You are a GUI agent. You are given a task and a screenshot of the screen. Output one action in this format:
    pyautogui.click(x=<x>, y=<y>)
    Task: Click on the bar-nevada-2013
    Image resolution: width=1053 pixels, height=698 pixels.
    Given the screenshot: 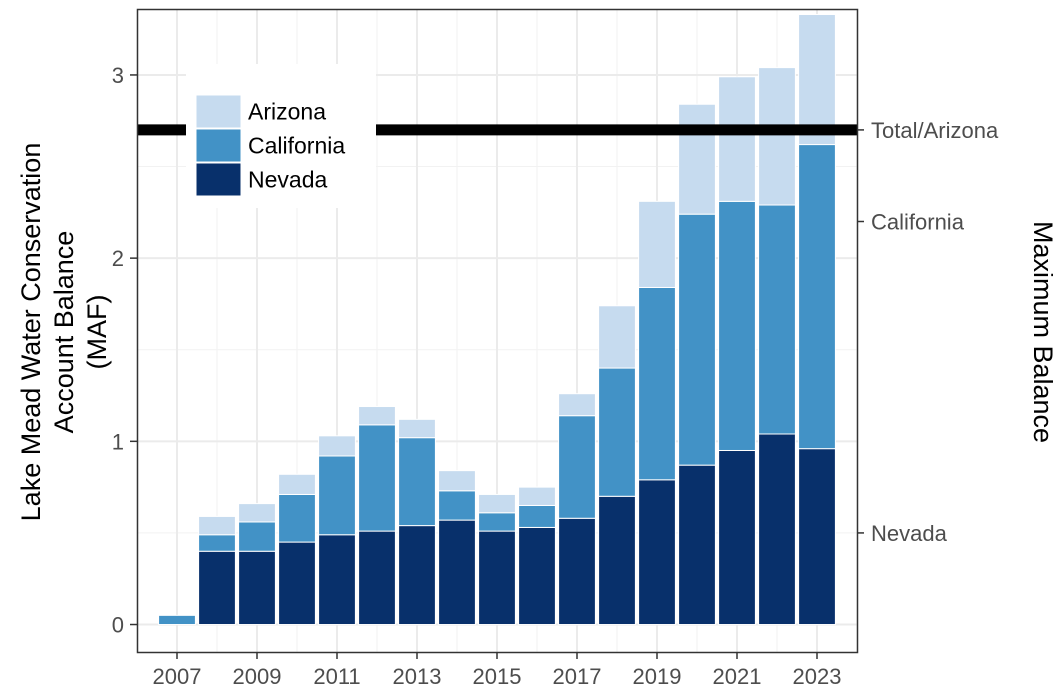 What is the action you would take?
    pyautogui.click(x=417, y=575)
    